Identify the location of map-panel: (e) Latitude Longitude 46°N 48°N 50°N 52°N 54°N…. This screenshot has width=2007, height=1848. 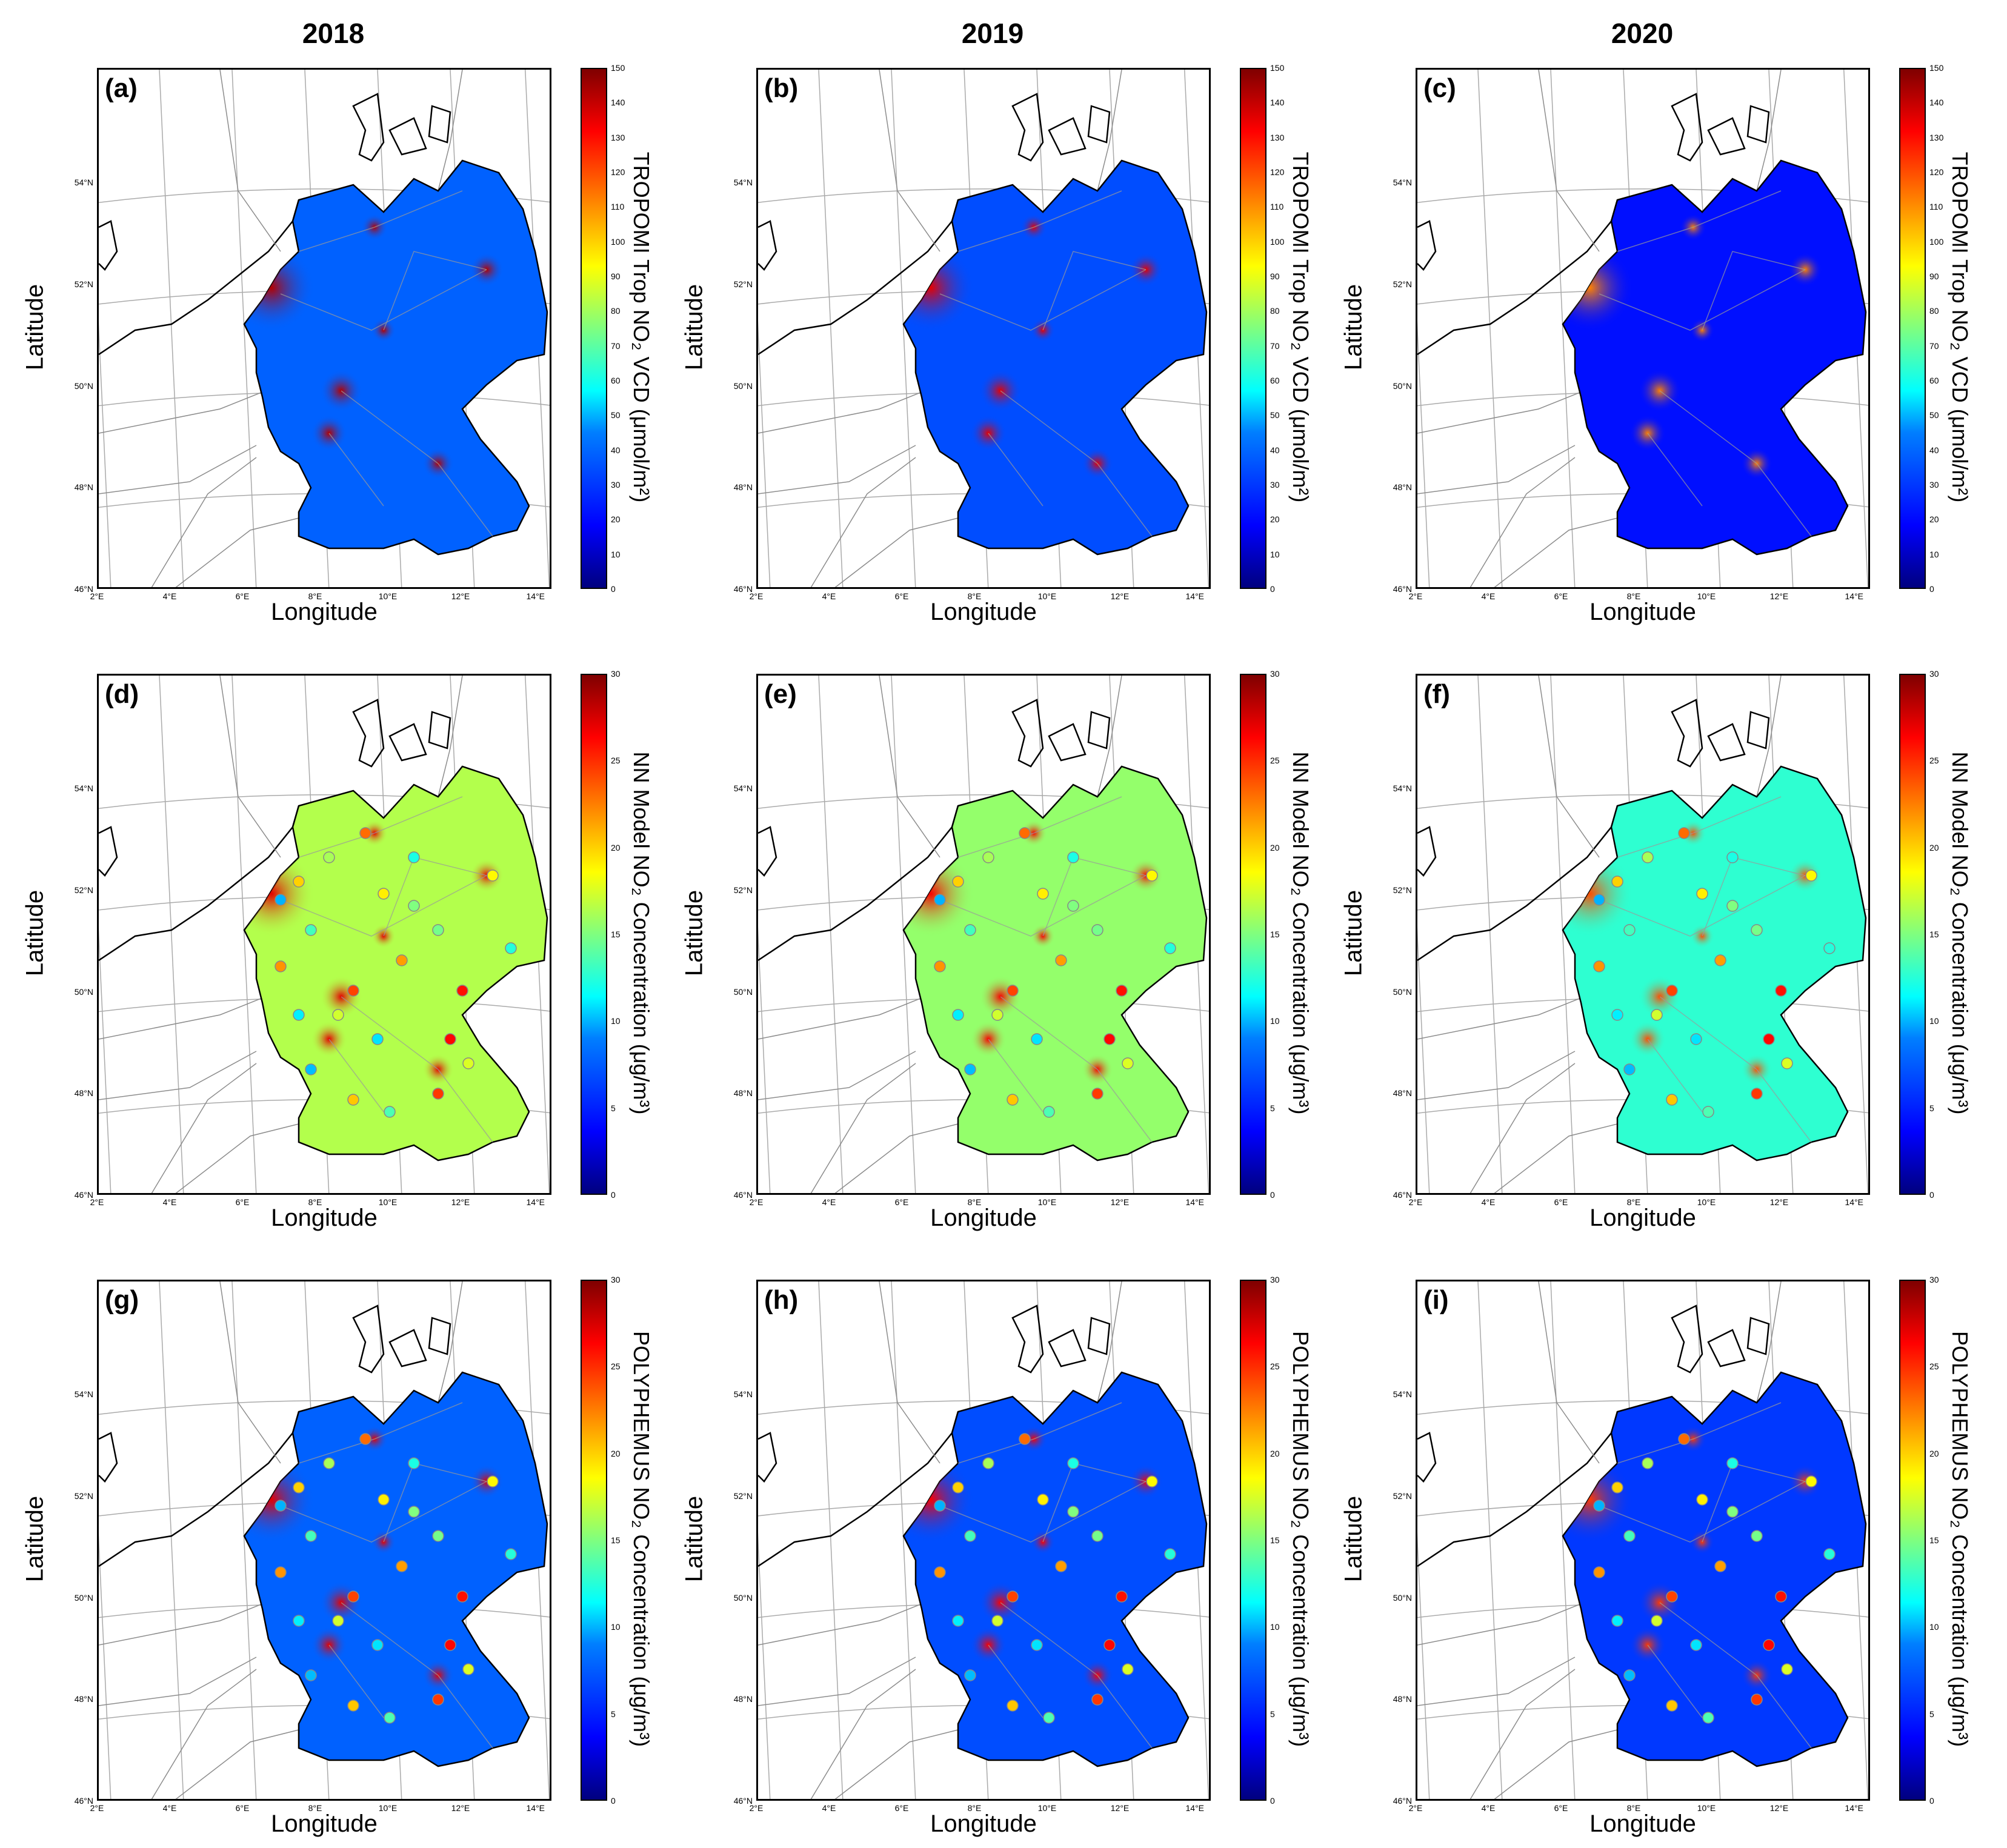
(989, 936).